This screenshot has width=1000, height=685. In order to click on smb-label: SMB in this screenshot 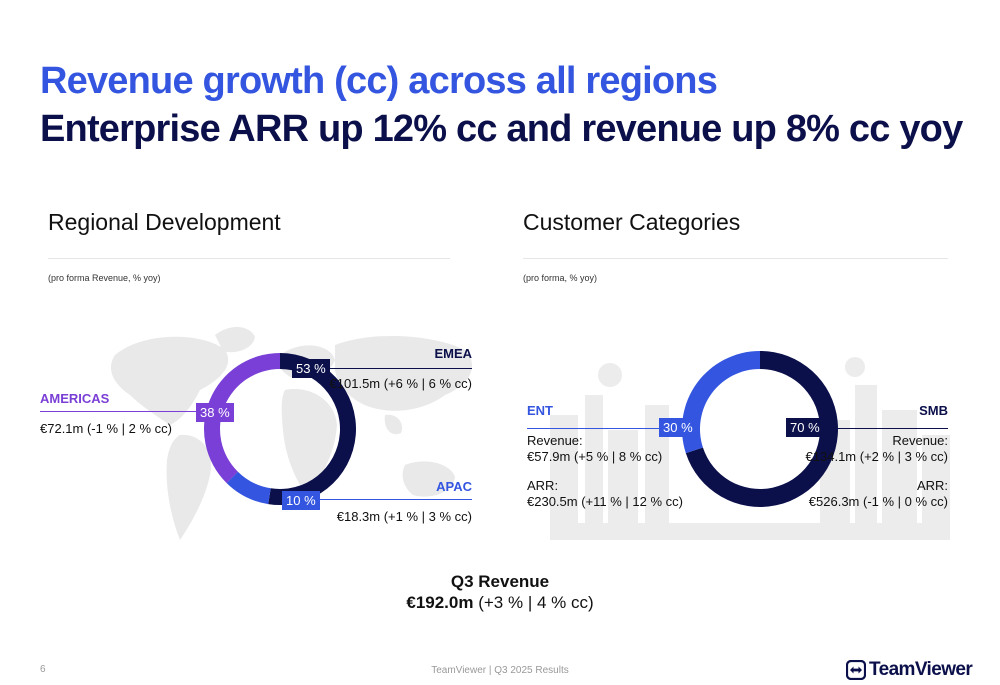, I will do `click(933, 410)`.